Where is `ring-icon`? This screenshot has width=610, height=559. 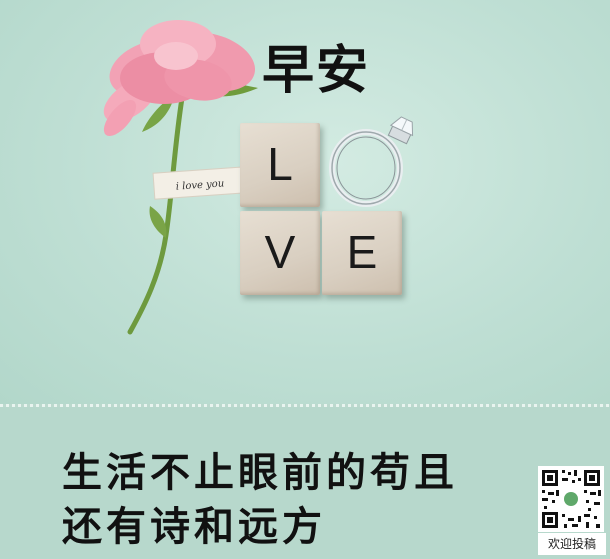
ring-icon is located at coordinates (371, 161).